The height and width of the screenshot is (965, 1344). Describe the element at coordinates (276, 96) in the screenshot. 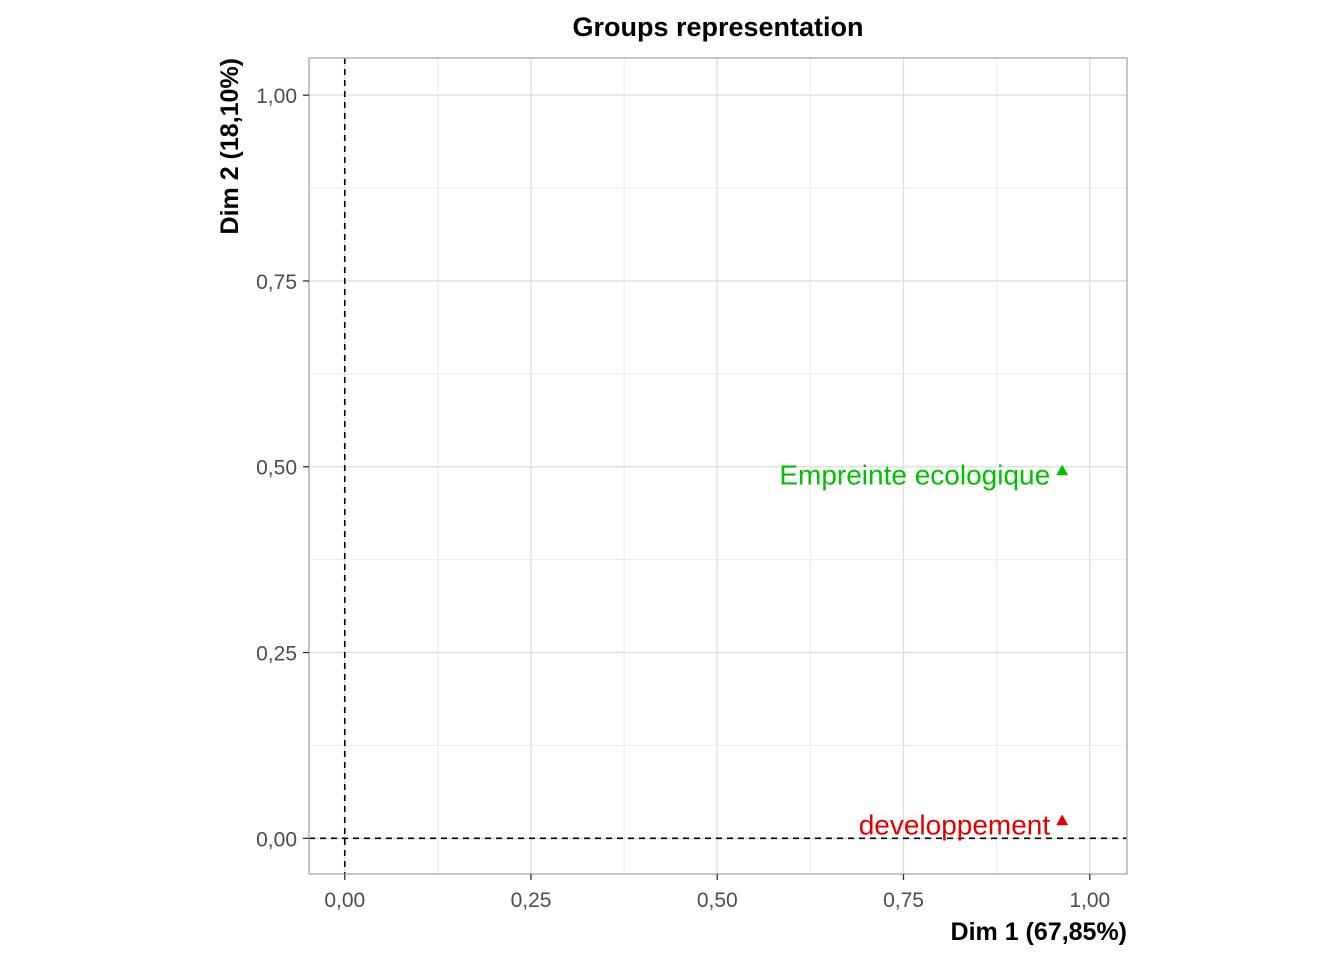

I see `y-tick-label: 1,00` at that location.